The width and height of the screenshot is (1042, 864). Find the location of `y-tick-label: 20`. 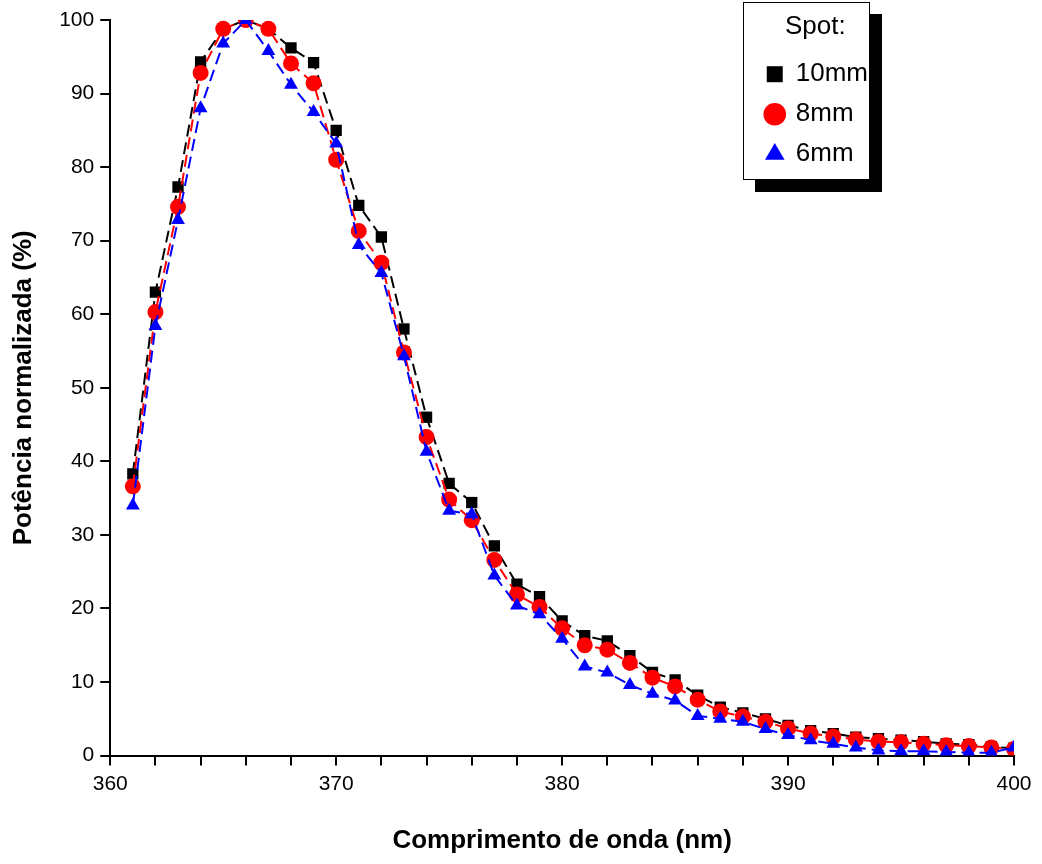

y-tick-label: 20 is located at coordinates (82, 607).